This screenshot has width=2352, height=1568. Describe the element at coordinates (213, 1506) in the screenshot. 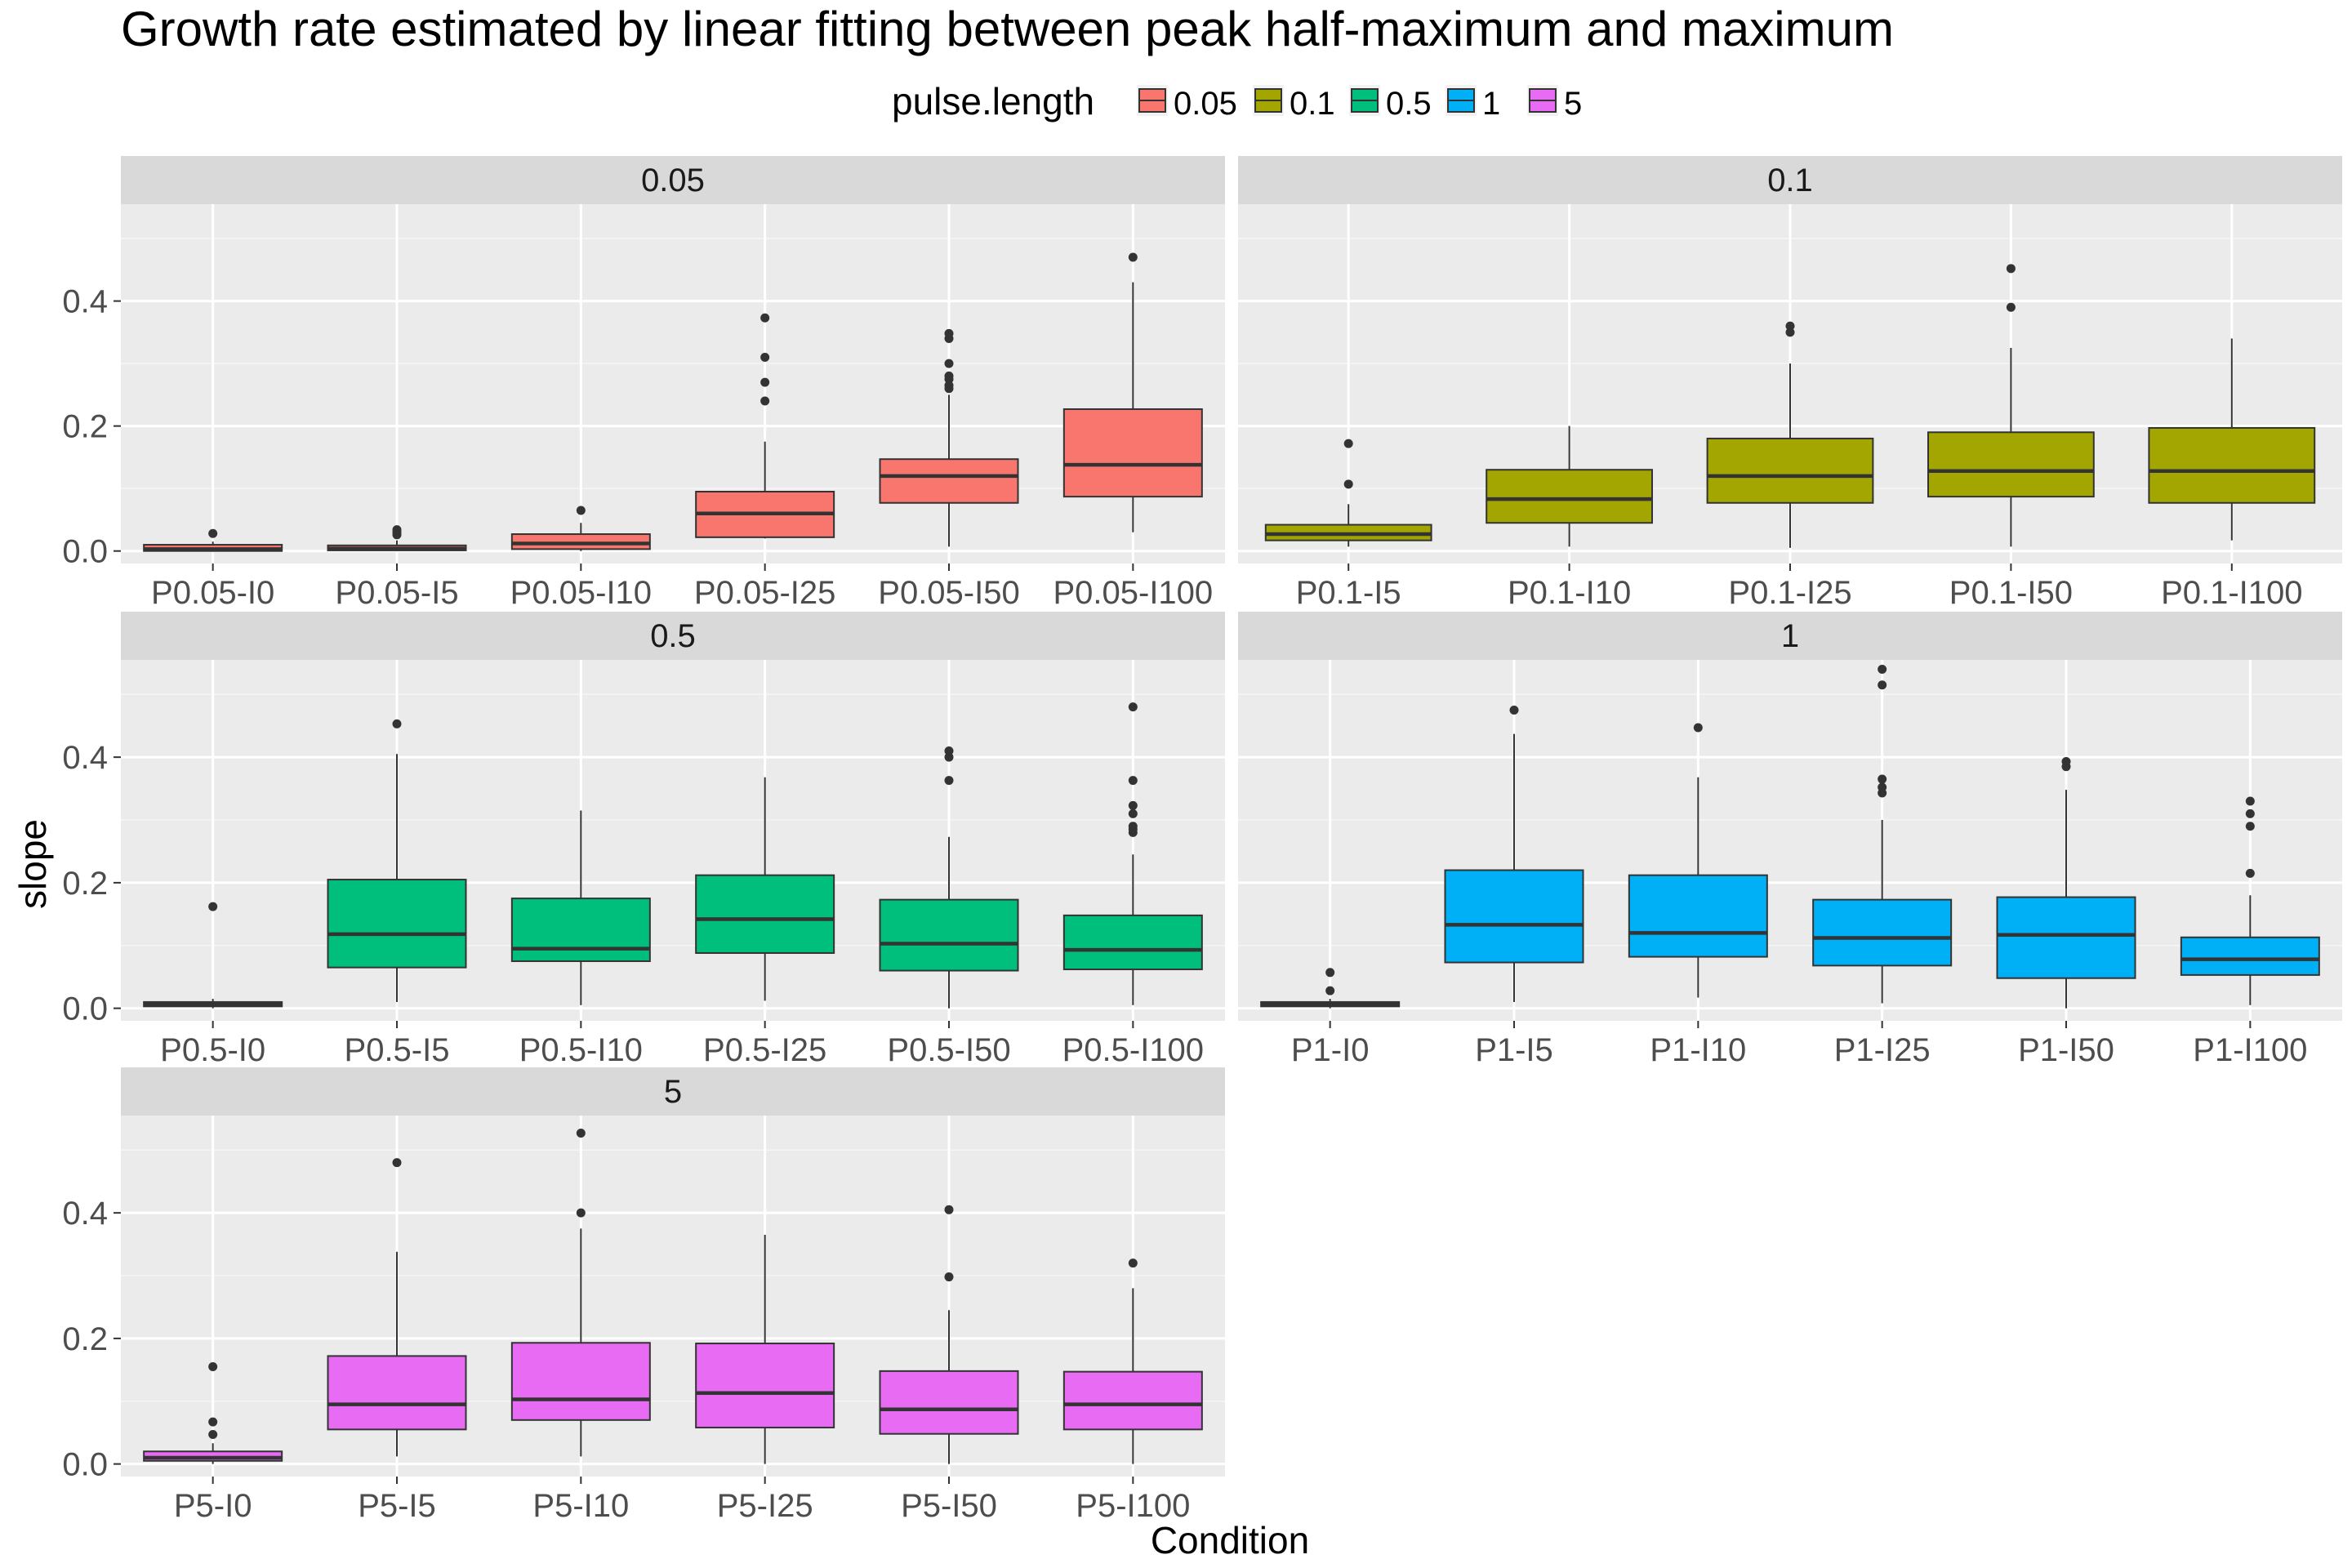

I see `x-tick-label: P5-I0` at that location.